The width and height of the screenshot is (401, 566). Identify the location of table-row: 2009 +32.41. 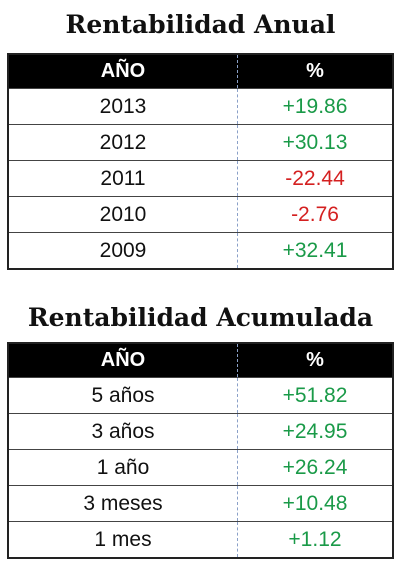
(200, 250).